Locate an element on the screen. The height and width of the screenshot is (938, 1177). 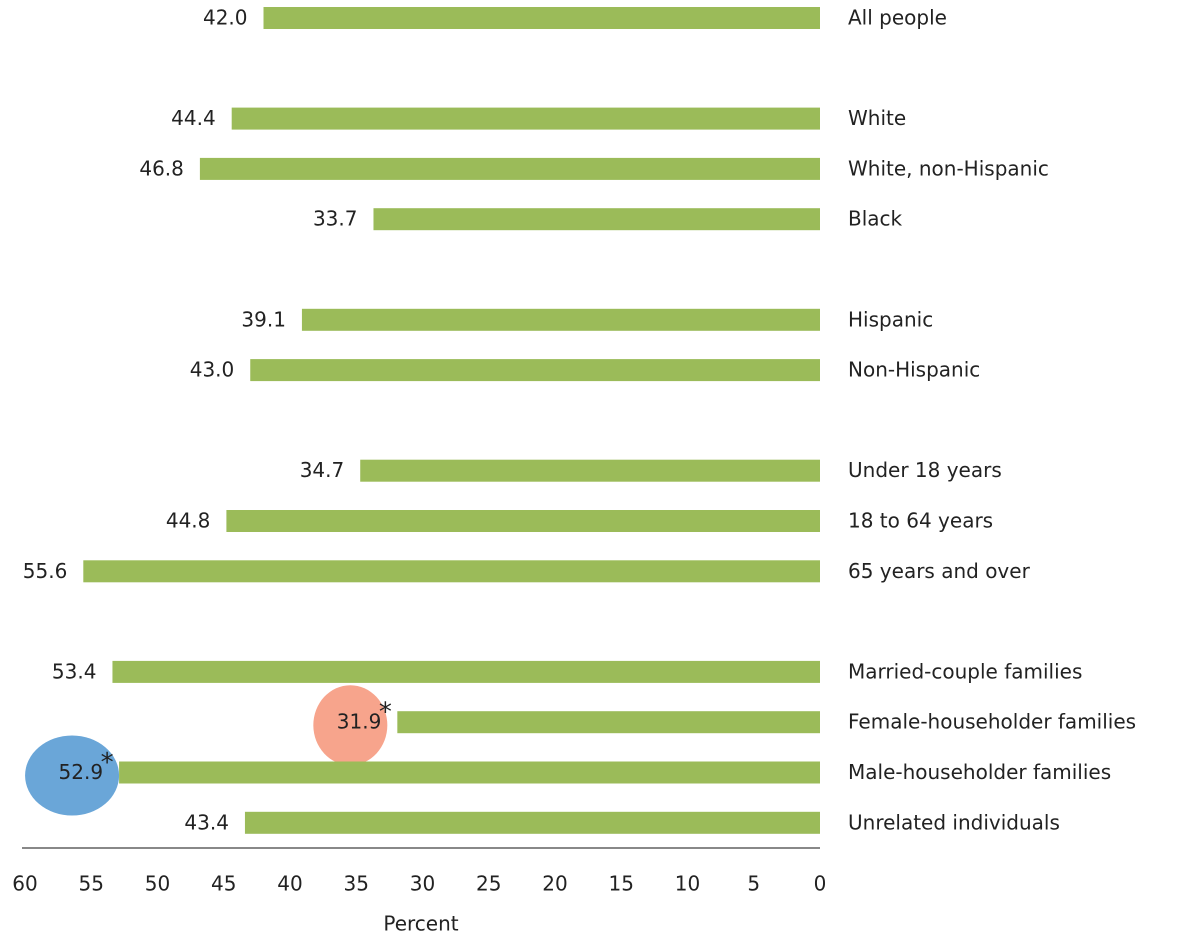
value-label: 31.9 is located at coordinates (359, 722).